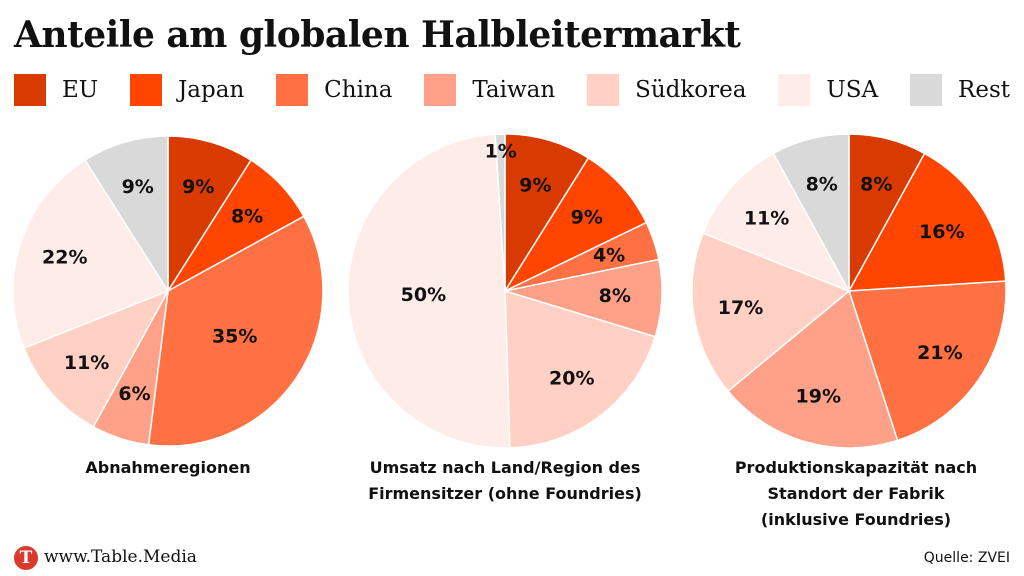 Image resolution: width=1024 pixels, height=576 pixels. What do you see at coordinates (126, 214) in the screenshot?
I see `pie-1-slice-rest` at bounding box center [126, 214].